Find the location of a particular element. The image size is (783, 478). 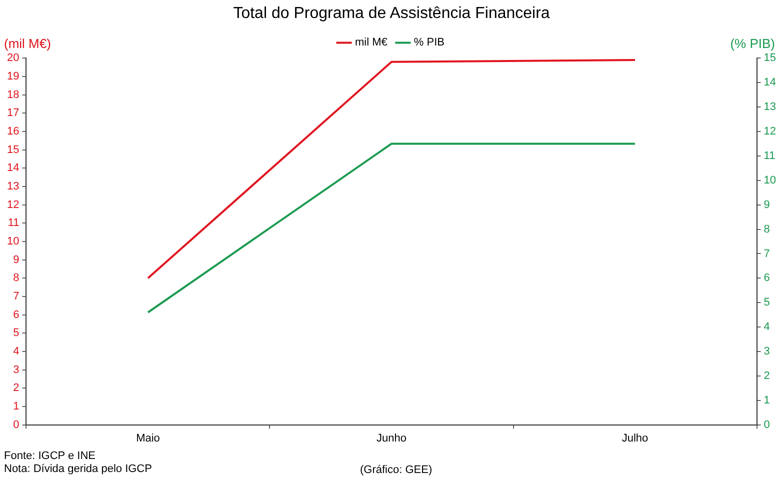

y-tick-label: 4 is located at coordinates (16, 352).